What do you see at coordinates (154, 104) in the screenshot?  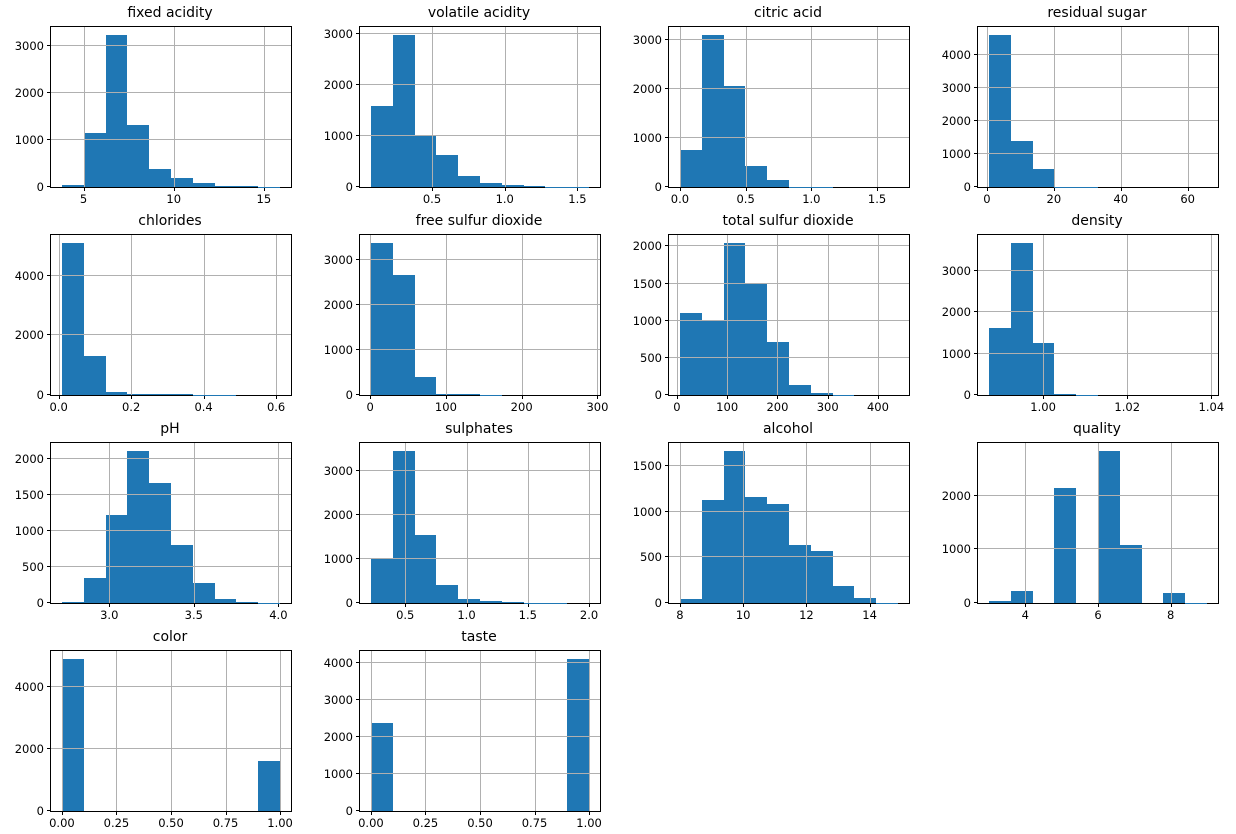 I see `subplot-fixed-acidity: fixed acidity 5 10 15 0 1000 2000 3000` at bounding box center [154, 104].